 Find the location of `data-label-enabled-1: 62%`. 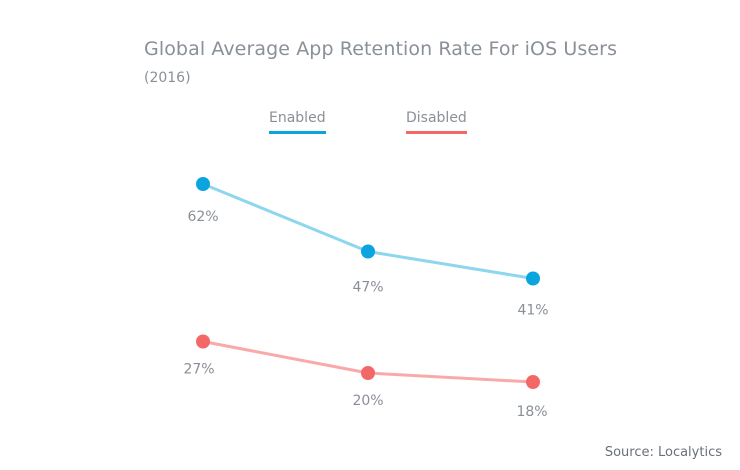

data-label-enabled-1: 62% is located at coordinates (202, 217).